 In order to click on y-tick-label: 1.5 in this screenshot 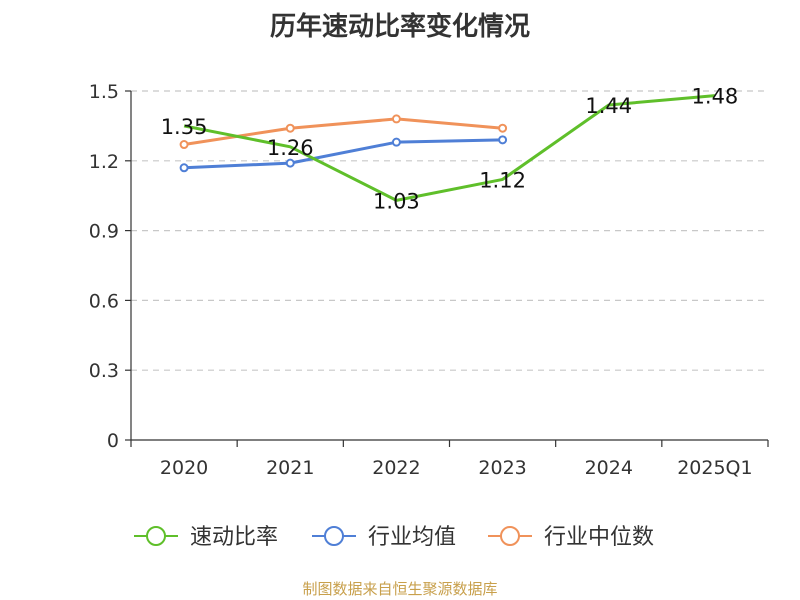, I will do `click(104, 92)`.